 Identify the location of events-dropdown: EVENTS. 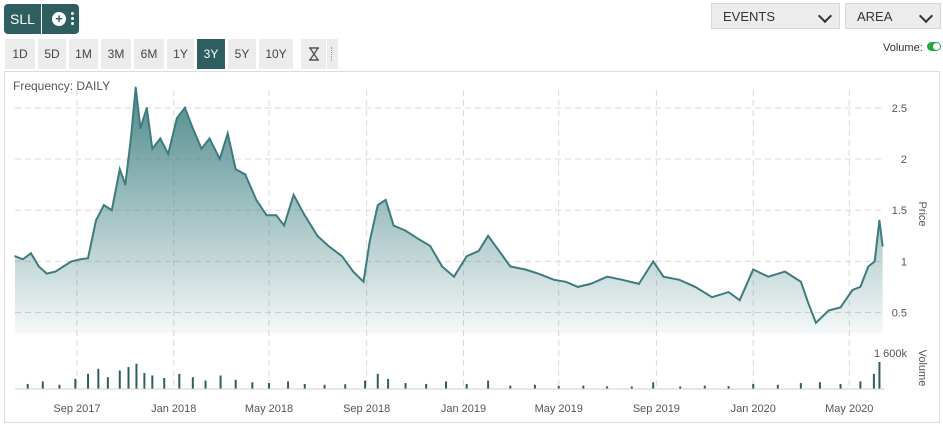
(775, 16).